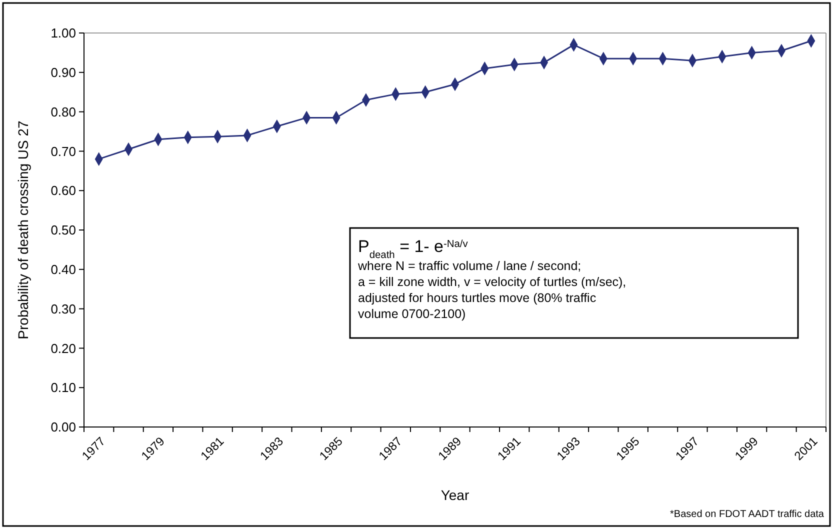  What do you see at coordinates (413, 248) in the screenshot?
I see `annotation: P$_{death}$ = 1- e$^{-Na/v}$` at bounding box center [413, 248].